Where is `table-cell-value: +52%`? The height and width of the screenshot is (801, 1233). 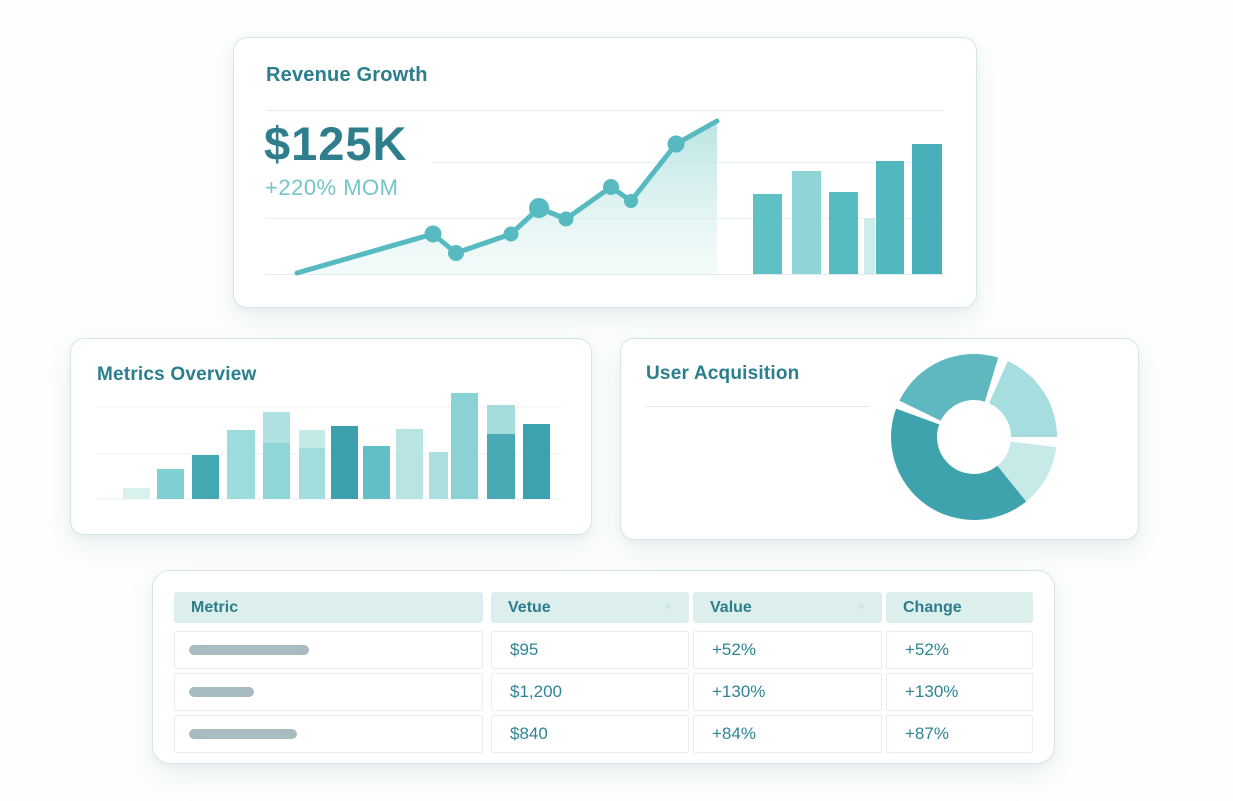 table-cell-value: +52% is located at coordinates (787, 650).